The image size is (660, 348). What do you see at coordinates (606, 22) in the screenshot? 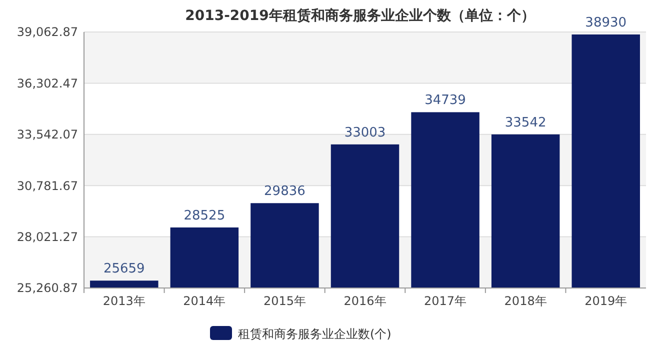
I see `data-label: 38930` at bounding box center [606, 22].